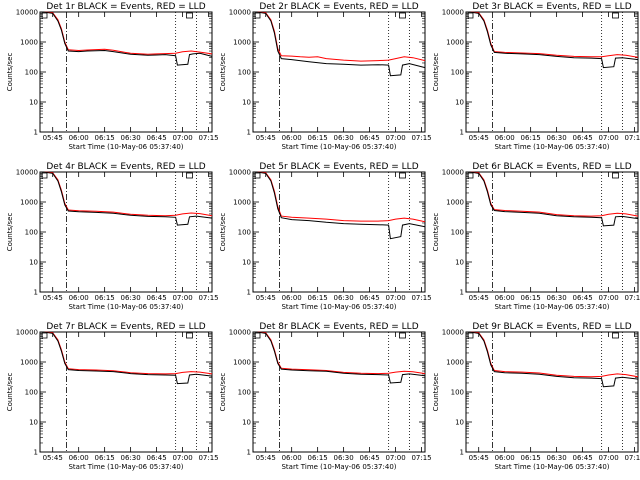 The height and width of the screenshot is (480, 640). Describe the element at coordinates (455, 43) in the screenshot. I see `y-tick-label: 1000` at that location.